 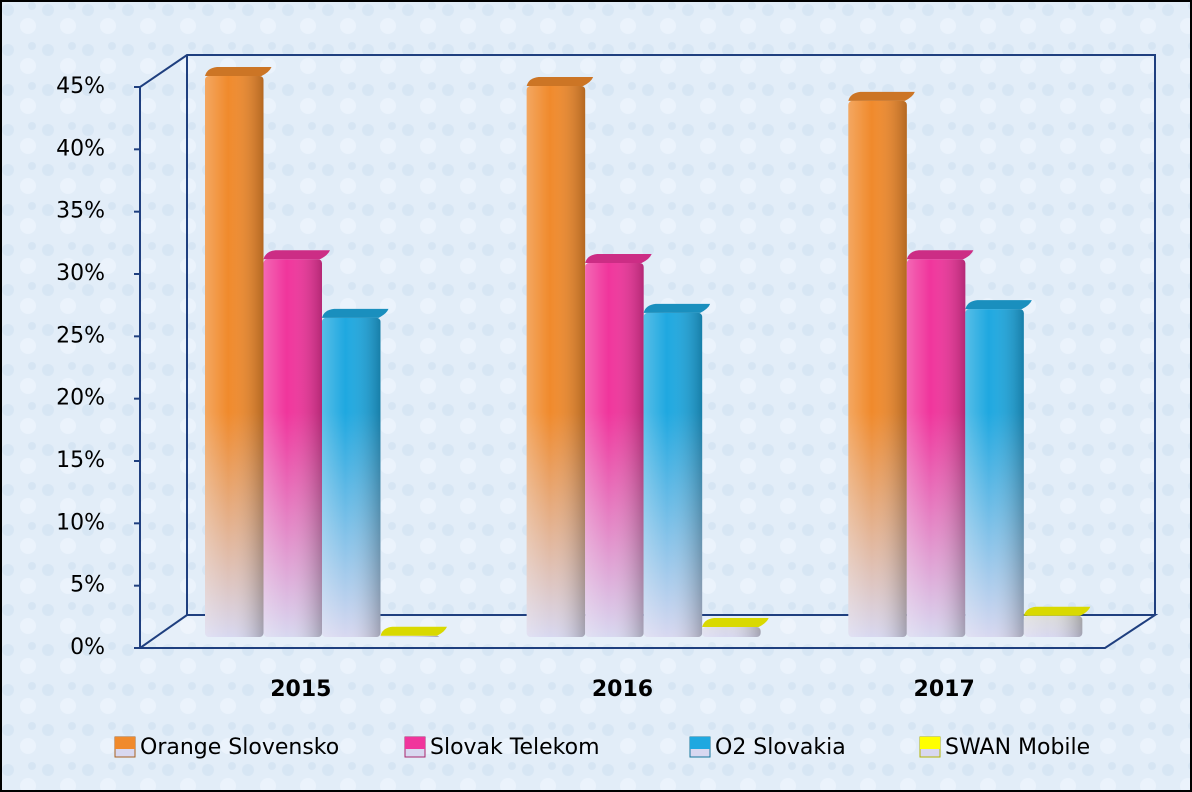 I want to click on y-tick-label: 15%, so click(x=80, y=460).